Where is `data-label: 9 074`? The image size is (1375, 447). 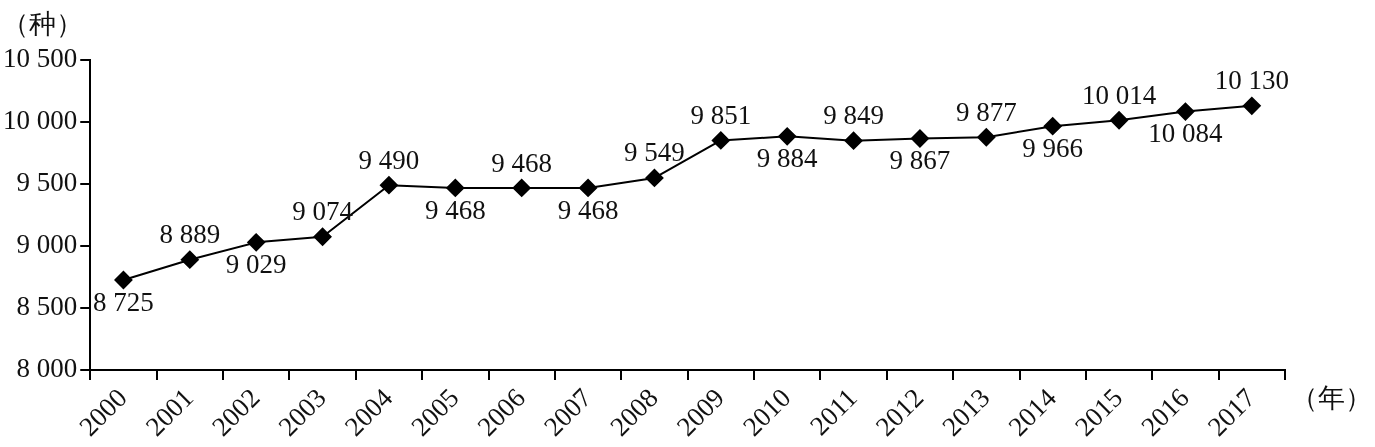
data-label: 9 074 is located at coordinates (323, 211).